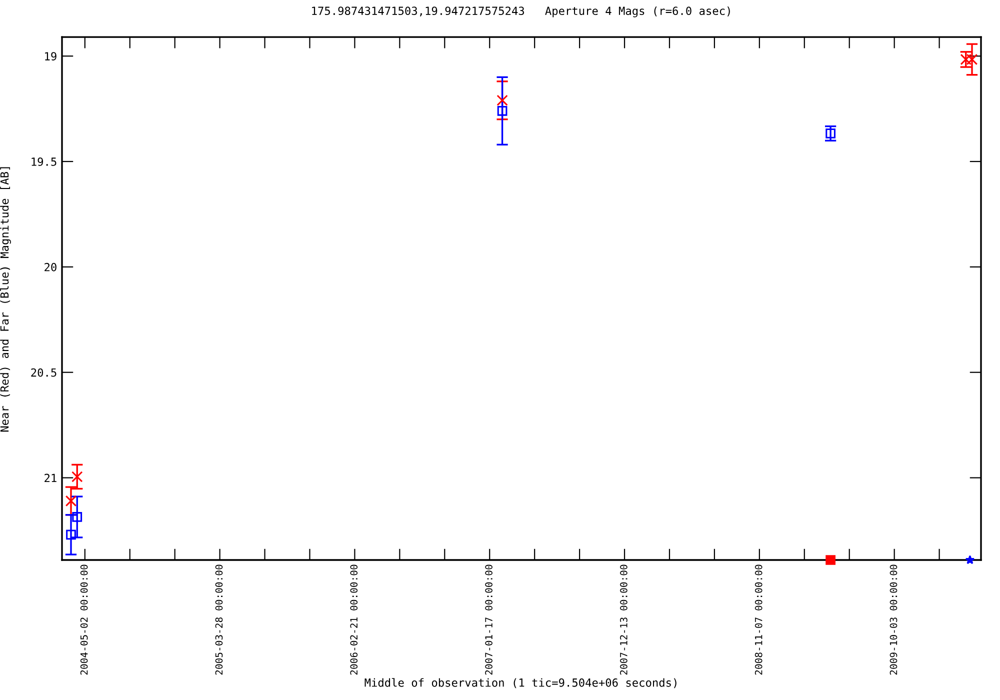  Describe the element at coordinates (520, 683) in the screenshot. I see `x-axis-title: Middle of observation (1 tic=9.504e+06 seconds)` at that location.